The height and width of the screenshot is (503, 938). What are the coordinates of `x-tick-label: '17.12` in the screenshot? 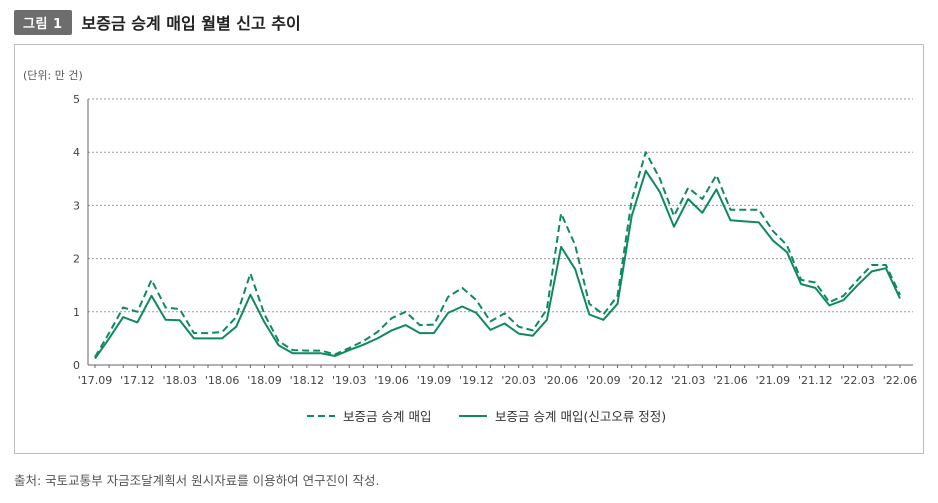 It's located at (137, 380).